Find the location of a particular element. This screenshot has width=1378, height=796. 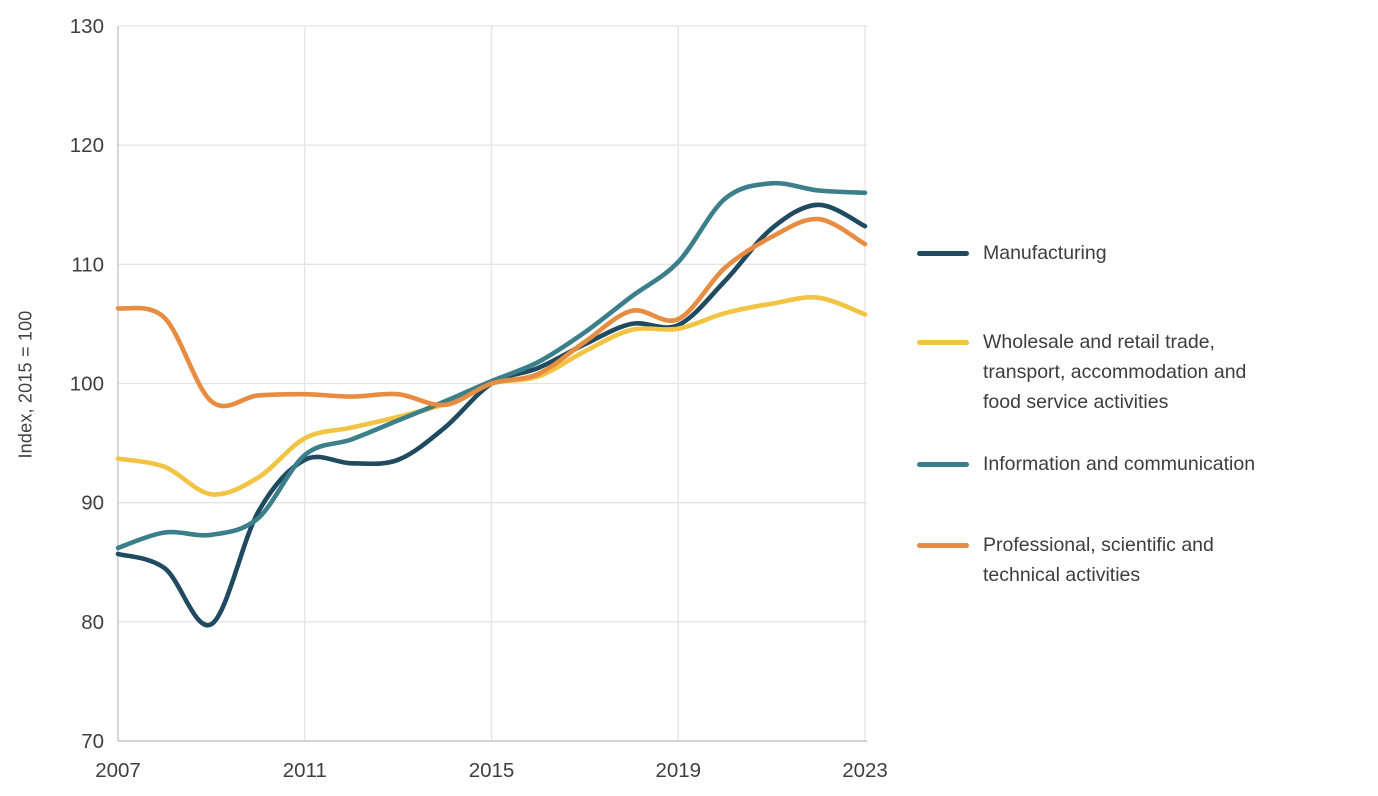

legend-item-information-communication: Information and communication is located at coordinates (1086, 464).